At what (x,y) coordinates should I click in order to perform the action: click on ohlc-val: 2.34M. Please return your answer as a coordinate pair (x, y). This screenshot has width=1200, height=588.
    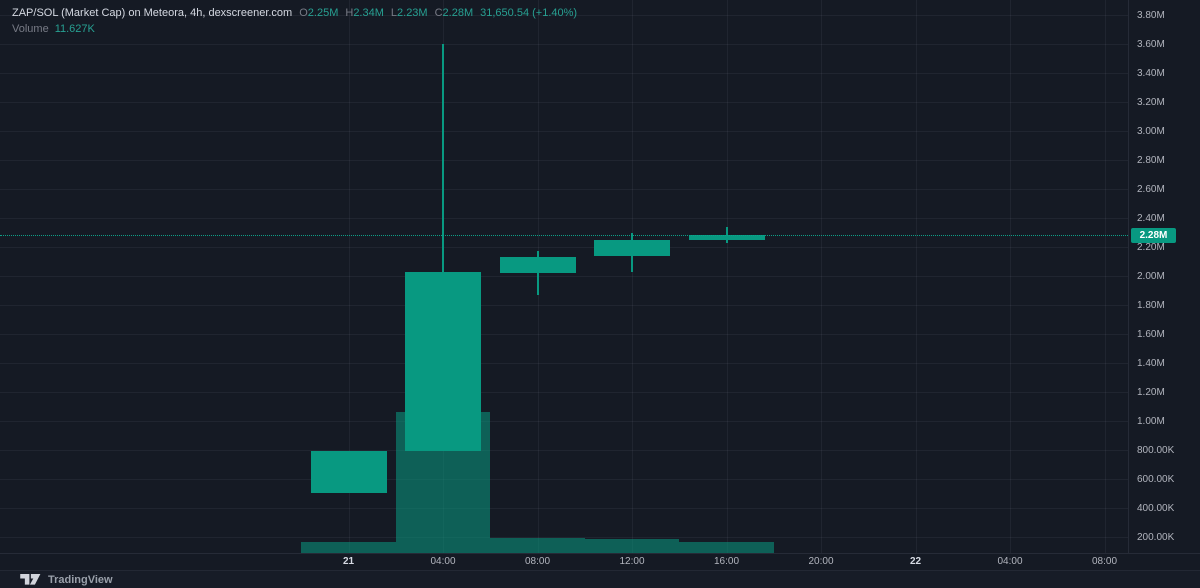
    Looking at the image, I should click on (368, 13).